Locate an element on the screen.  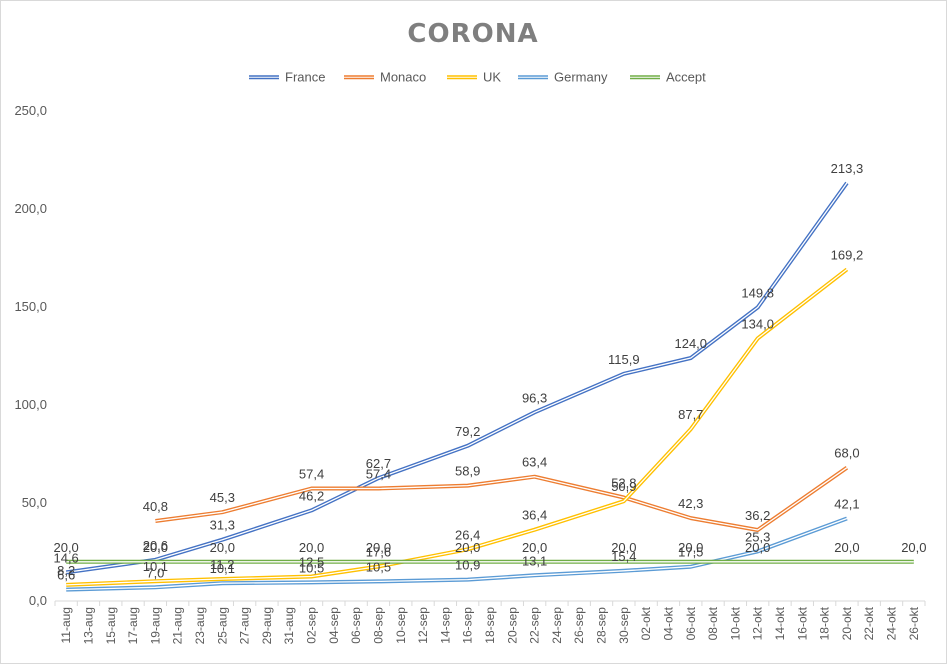
y-tick-label: 250,0 is located at coordinates (30, 110).